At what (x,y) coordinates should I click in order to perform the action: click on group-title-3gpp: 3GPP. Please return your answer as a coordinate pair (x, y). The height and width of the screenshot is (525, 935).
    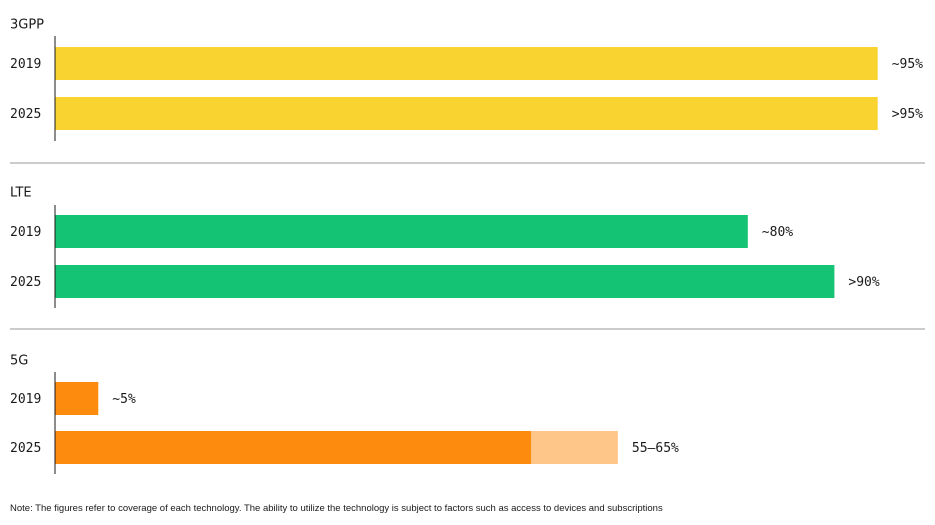
    Looking at the image, I should click on (27, 25).